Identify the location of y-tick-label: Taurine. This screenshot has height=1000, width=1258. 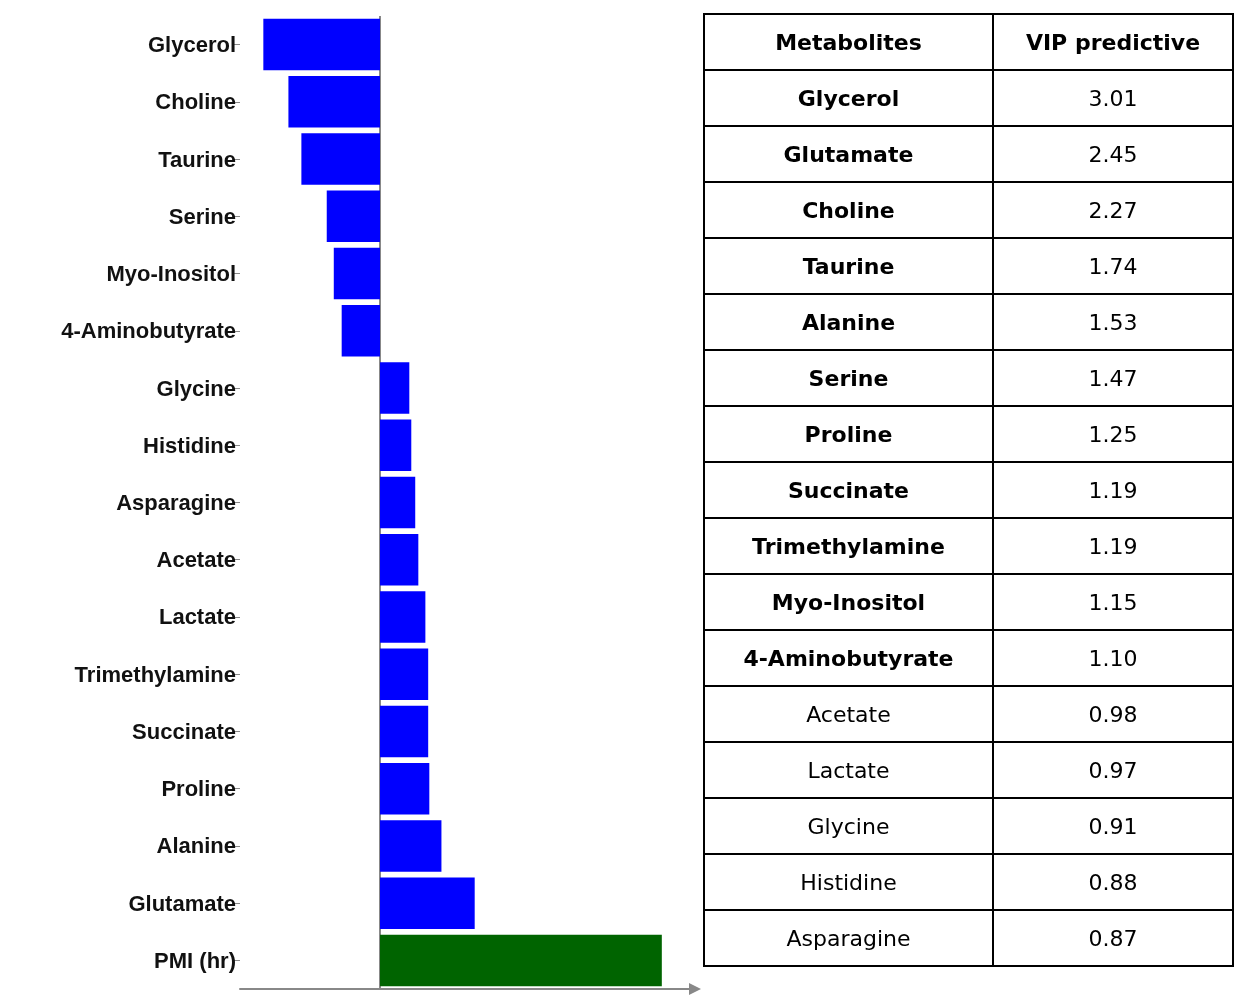
(197, 159).